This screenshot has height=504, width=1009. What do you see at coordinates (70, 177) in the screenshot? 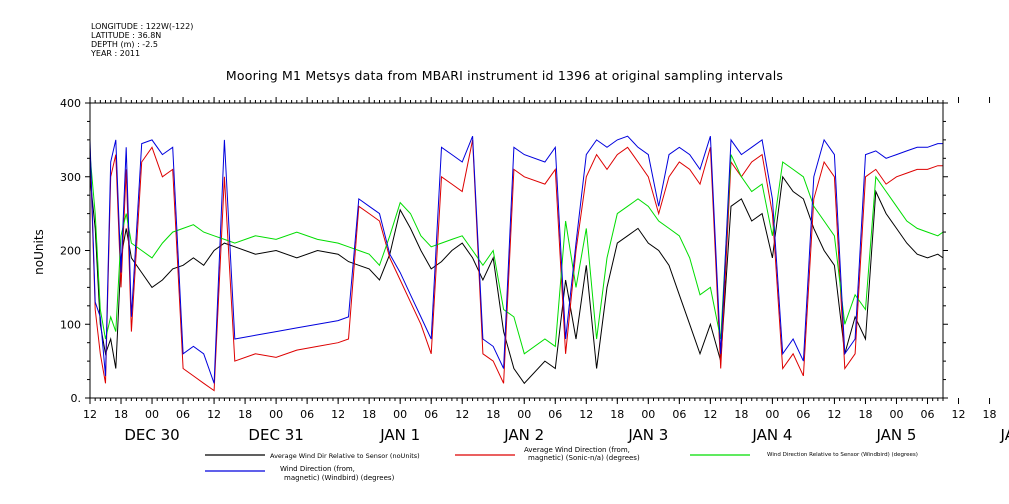
I see `y-tick-label: 300` at bounding box center [70, 177].